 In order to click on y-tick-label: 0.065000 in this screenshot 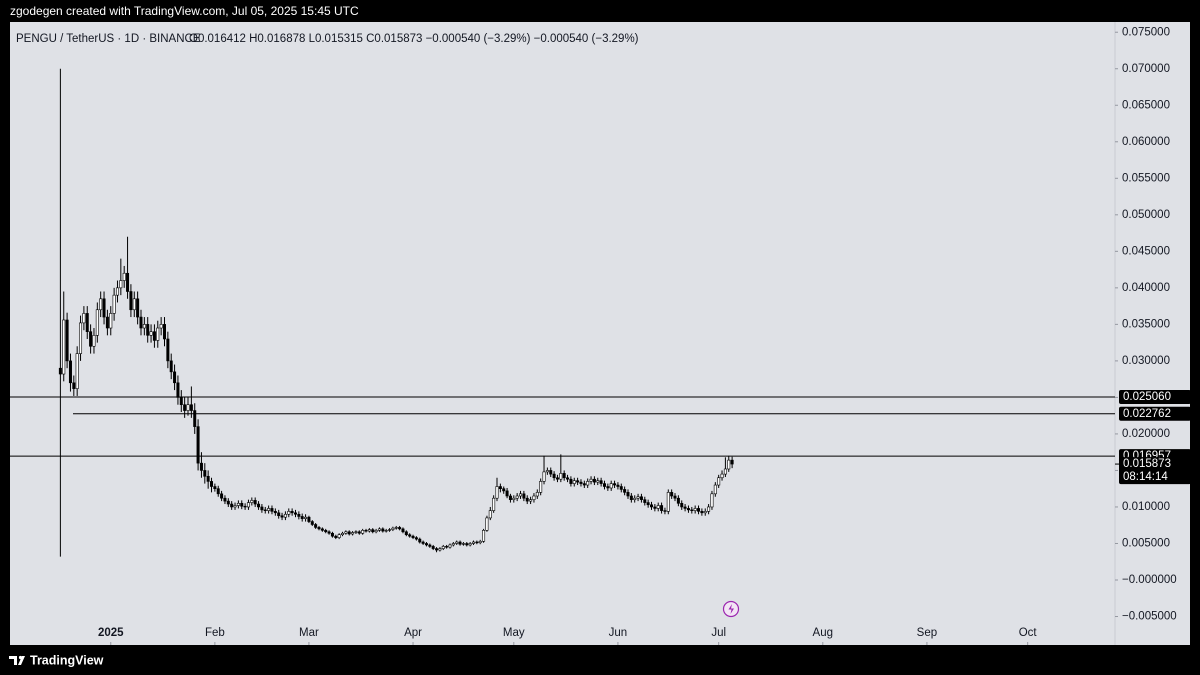, I will do `click(1146, 105)`.